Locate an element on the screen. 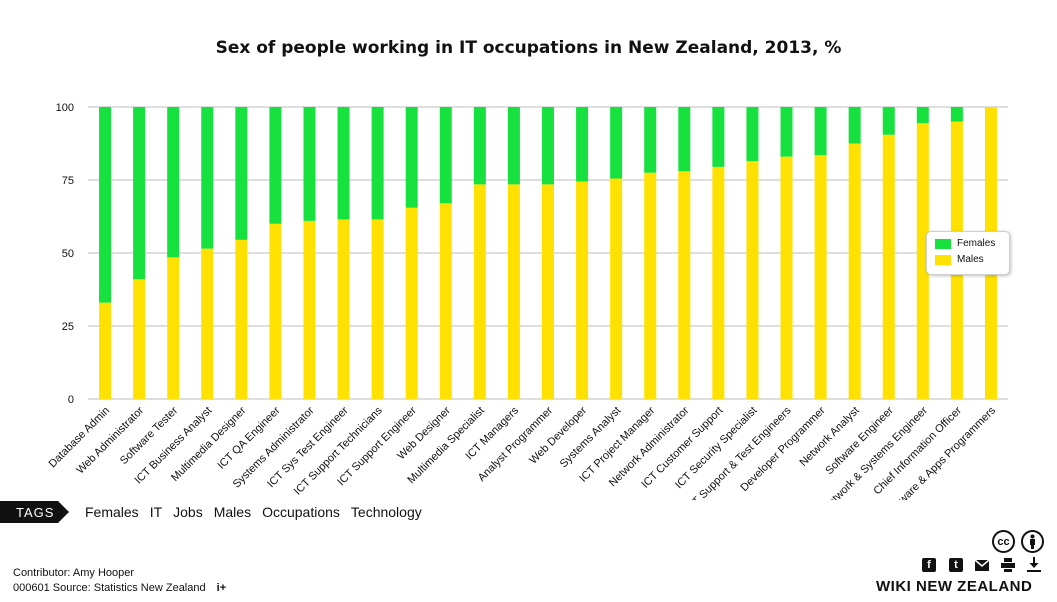 This screenshot has width=1057, height=602. download-icon is located at coordinates (1034, 564).